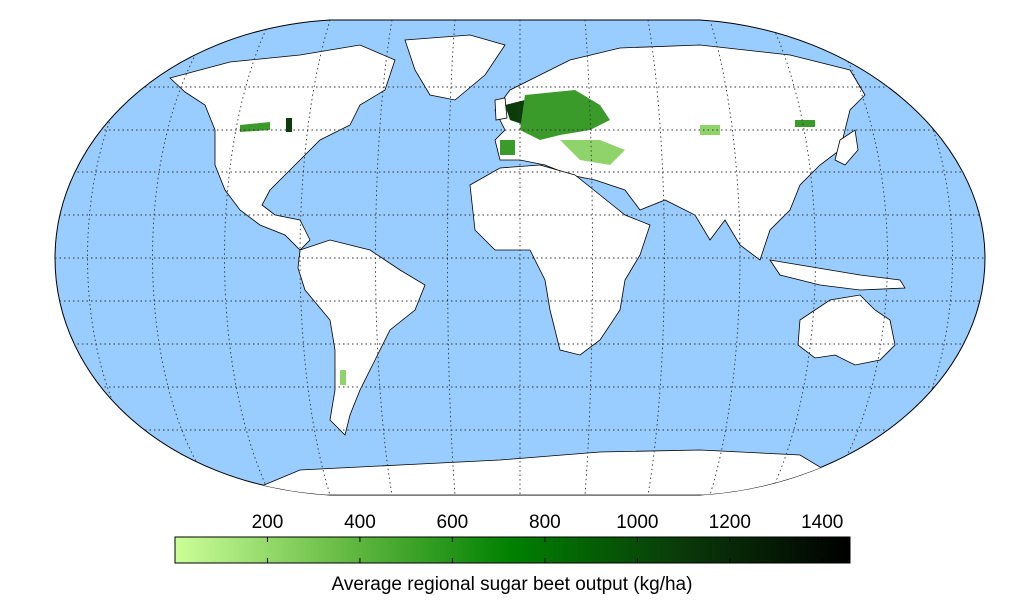 Image resolution: width=1024 pixels, height=614 pixels. What do you see at coordinates (822, 522) in the screenshot?
I see `colorbar-tick-label: 1400` at bounding box center [822, 522].